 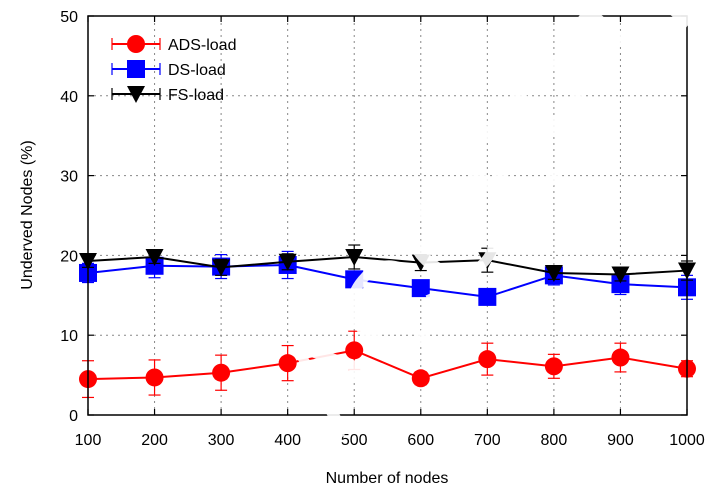 I want to click on x-tick-label: 500, so click(x=354, y=440).